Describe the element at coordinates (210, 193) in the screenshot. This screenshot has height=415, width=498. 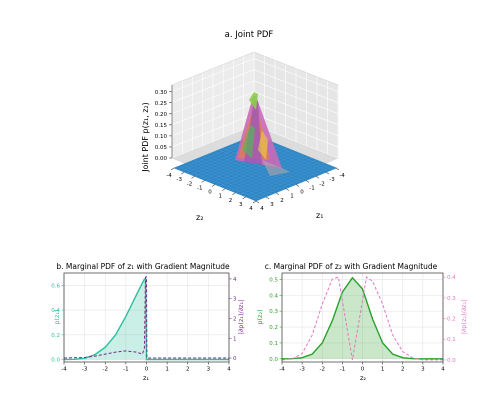
I see `z2-tick-label: 0` at that location.